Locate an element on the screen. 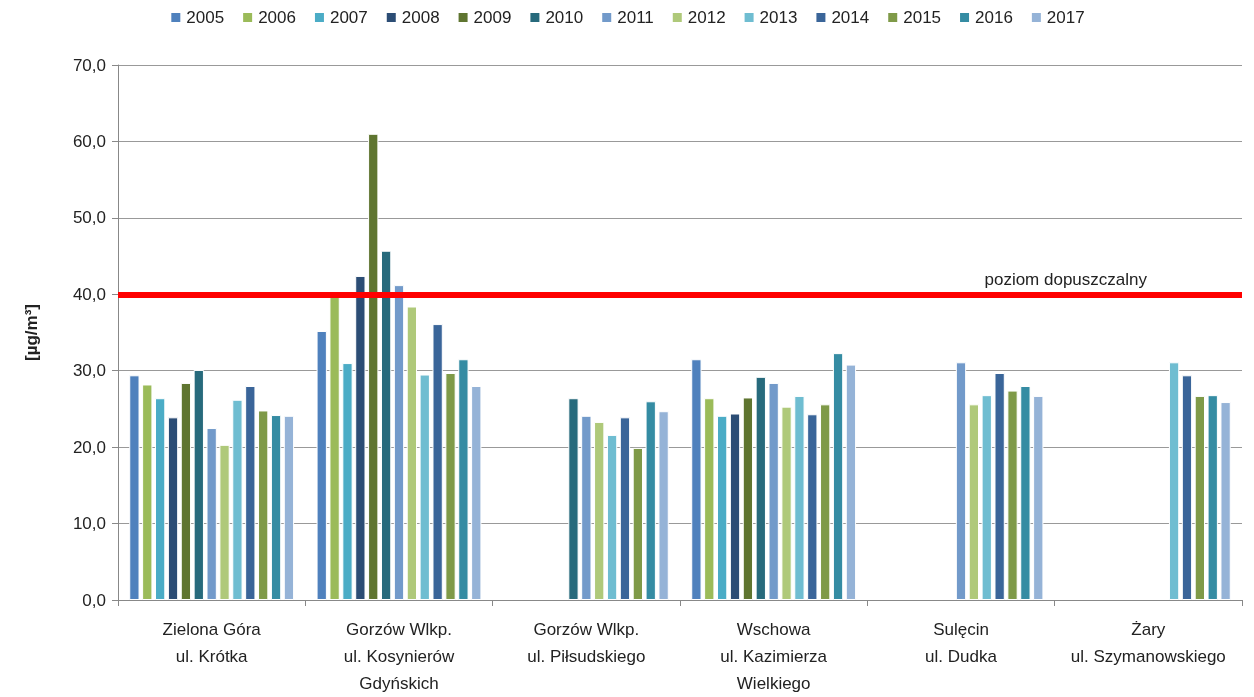 The height and width of the screenshot is (697, 1254). ref-line-label: poziom dopuszczalny is located at coordinates (1066, 280).